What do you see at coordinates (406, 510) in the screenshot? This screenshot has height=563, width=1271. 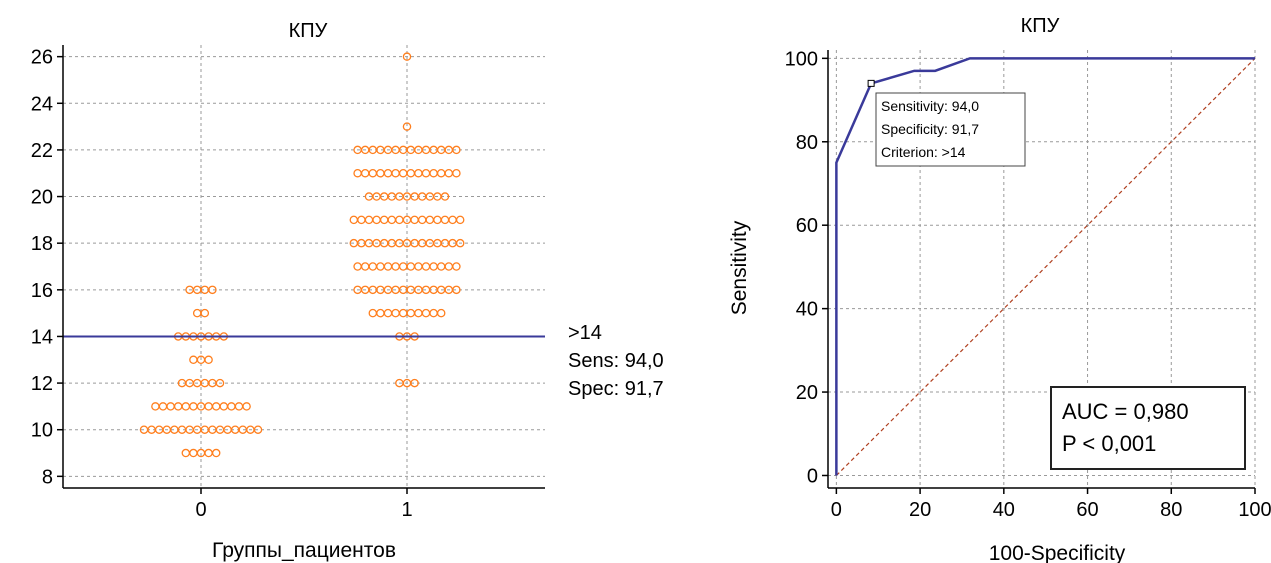 I see `left-x-tick-label: 1` at bounding box center [406, 510].